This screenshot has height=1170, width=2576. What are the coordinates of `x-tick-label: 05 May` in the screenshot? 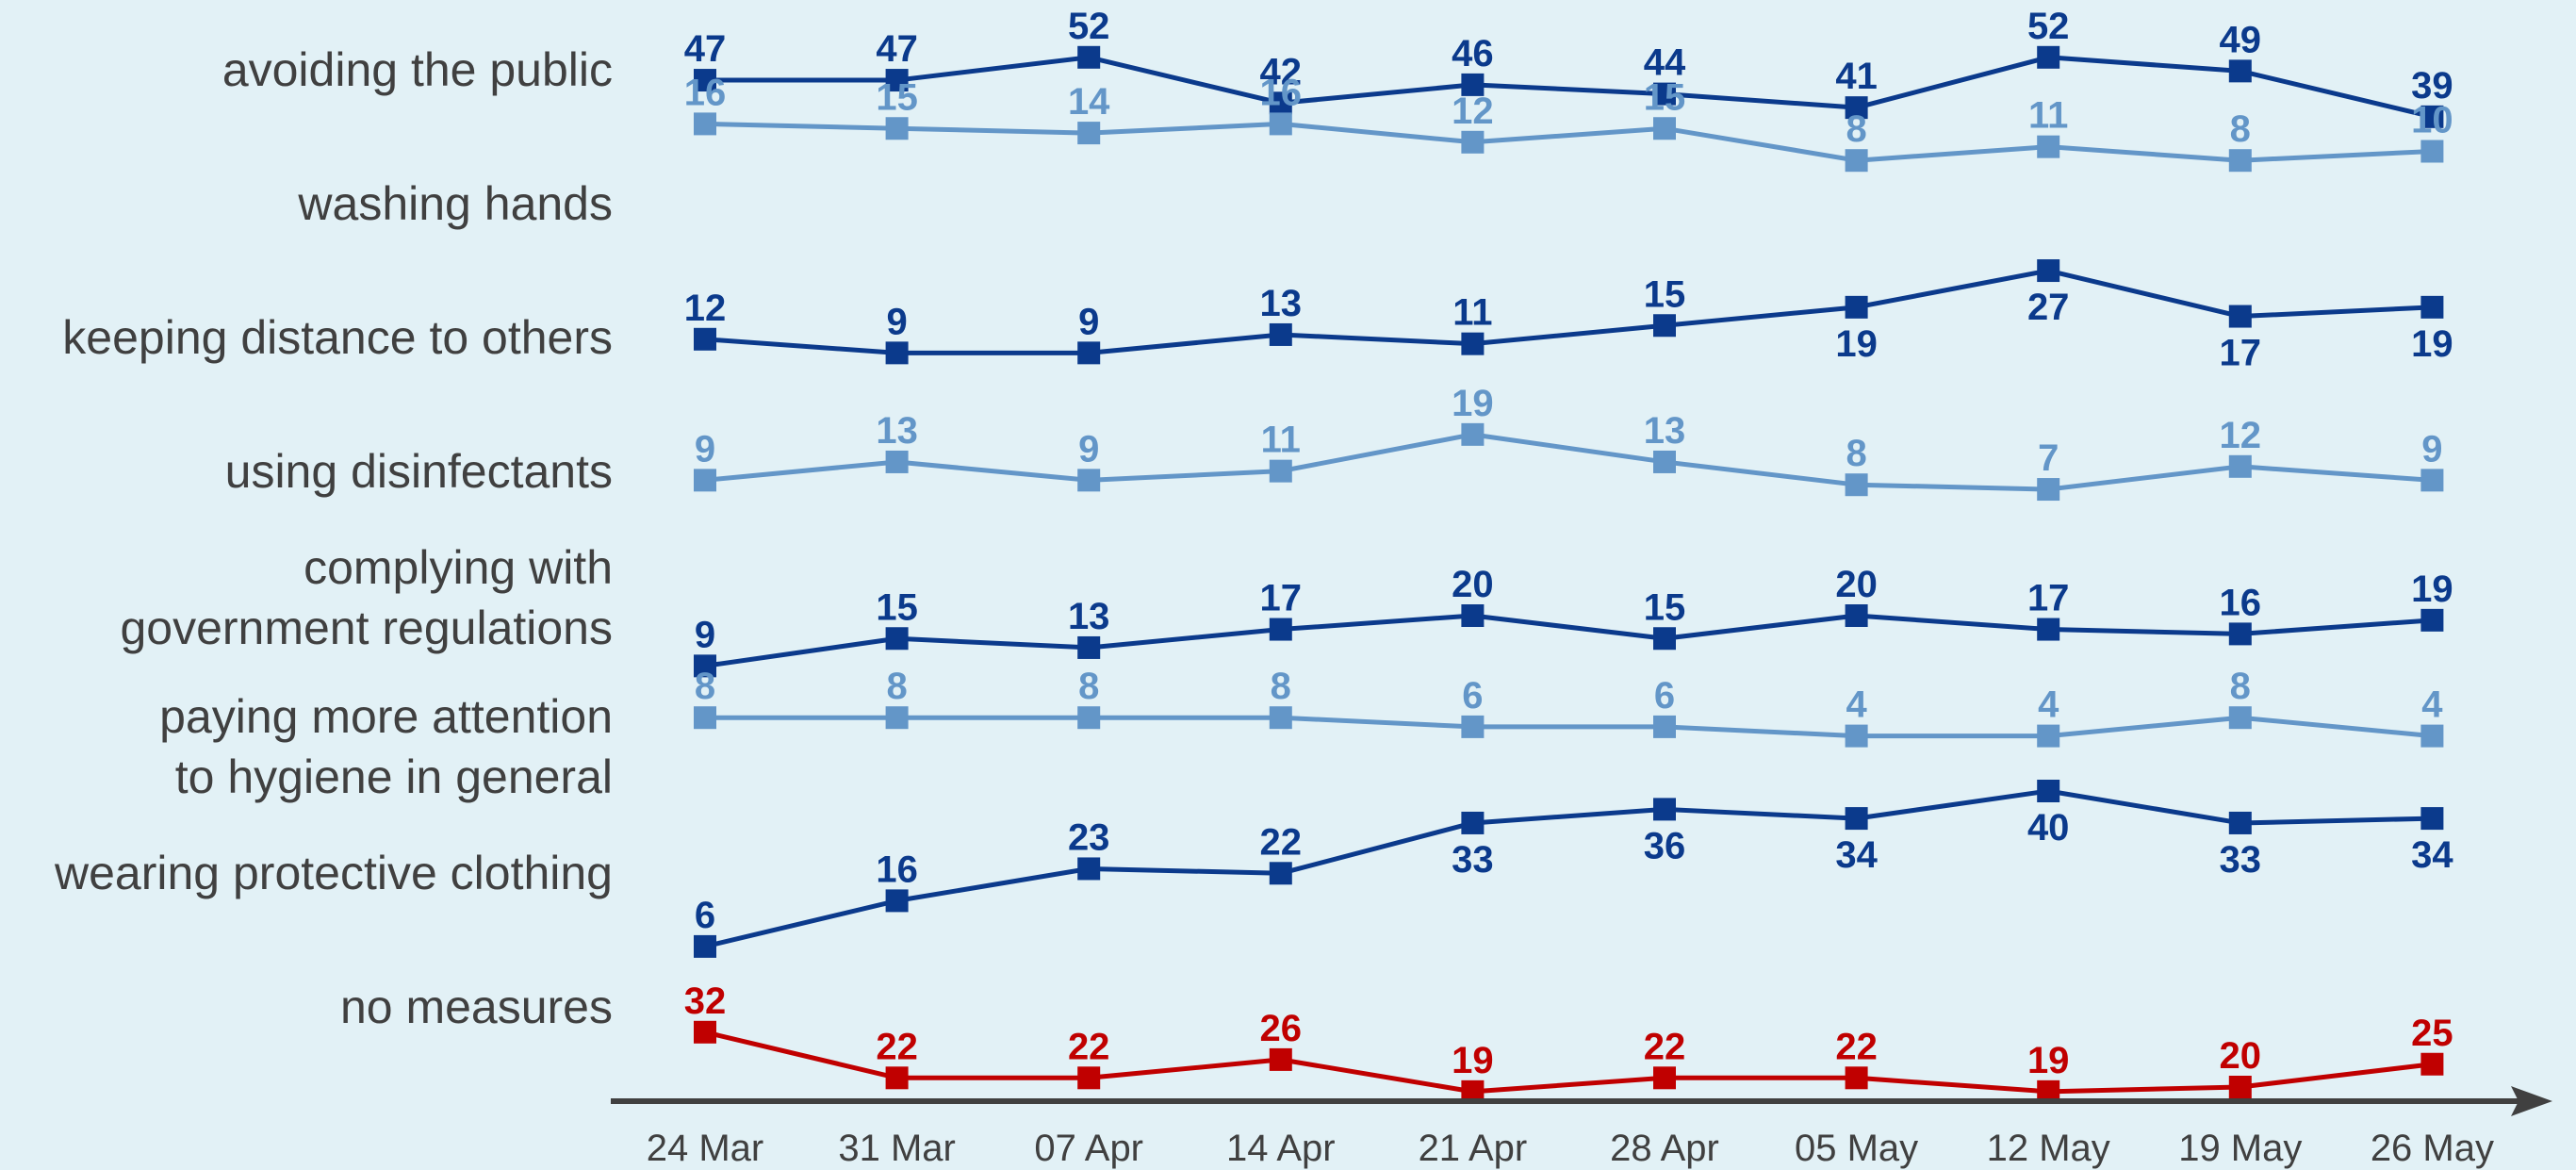 It's located at (1856, 1148).